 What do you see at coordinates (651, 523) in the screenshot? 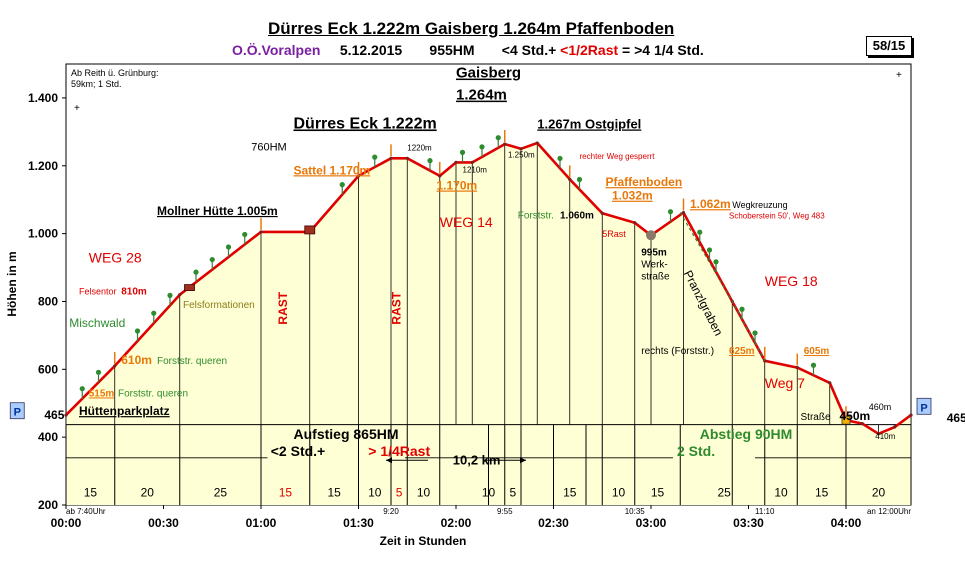
I see `x-tick-label: 03:00` at bounding box center [651, 523].